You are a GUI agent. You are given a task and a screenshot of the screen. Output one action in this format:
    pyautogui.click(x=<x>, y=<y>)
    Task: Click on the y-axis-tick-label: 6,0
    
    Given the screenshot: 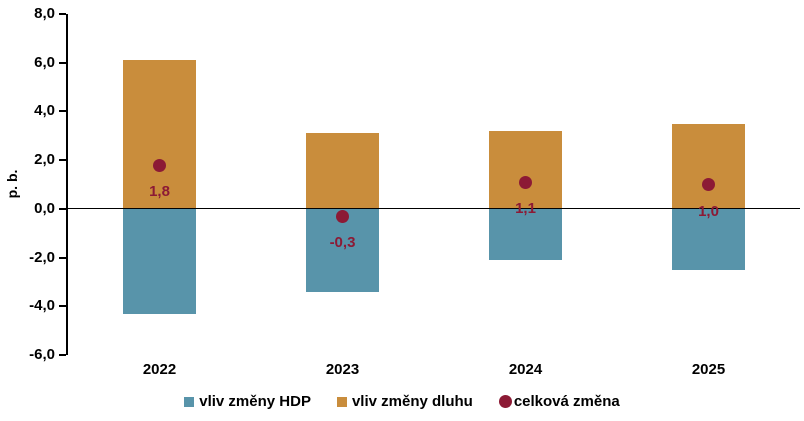 What is the action you would take?
    pyautogui.click(x=44, y=62)
    